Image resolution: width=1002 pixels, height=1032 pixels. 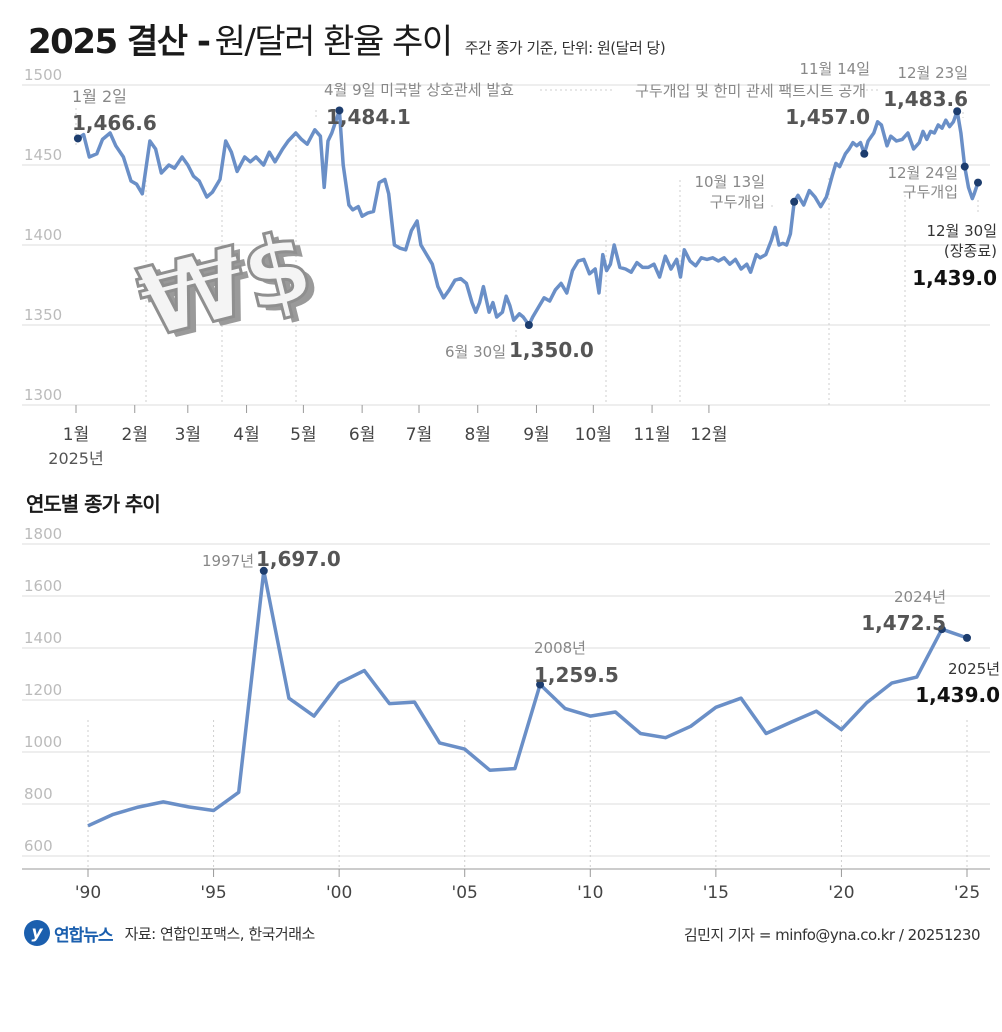 What do you see at coordinates (119, 42) in the screenshot?
I see `title-bold: 2025 결산 -` at bounding box center [119, 42].